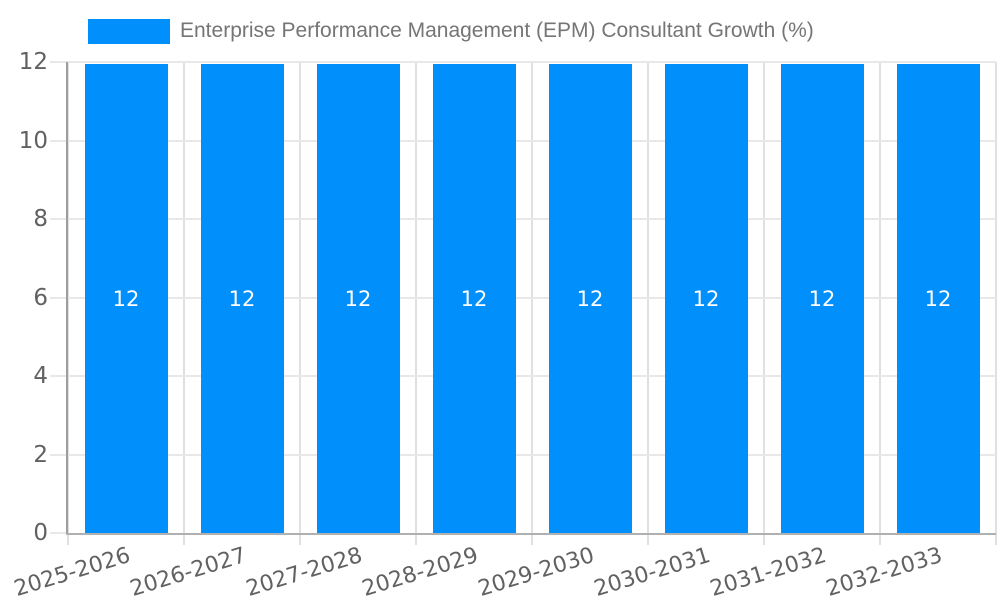  I want to click on y-tick-label: 8, so click(40, 219).